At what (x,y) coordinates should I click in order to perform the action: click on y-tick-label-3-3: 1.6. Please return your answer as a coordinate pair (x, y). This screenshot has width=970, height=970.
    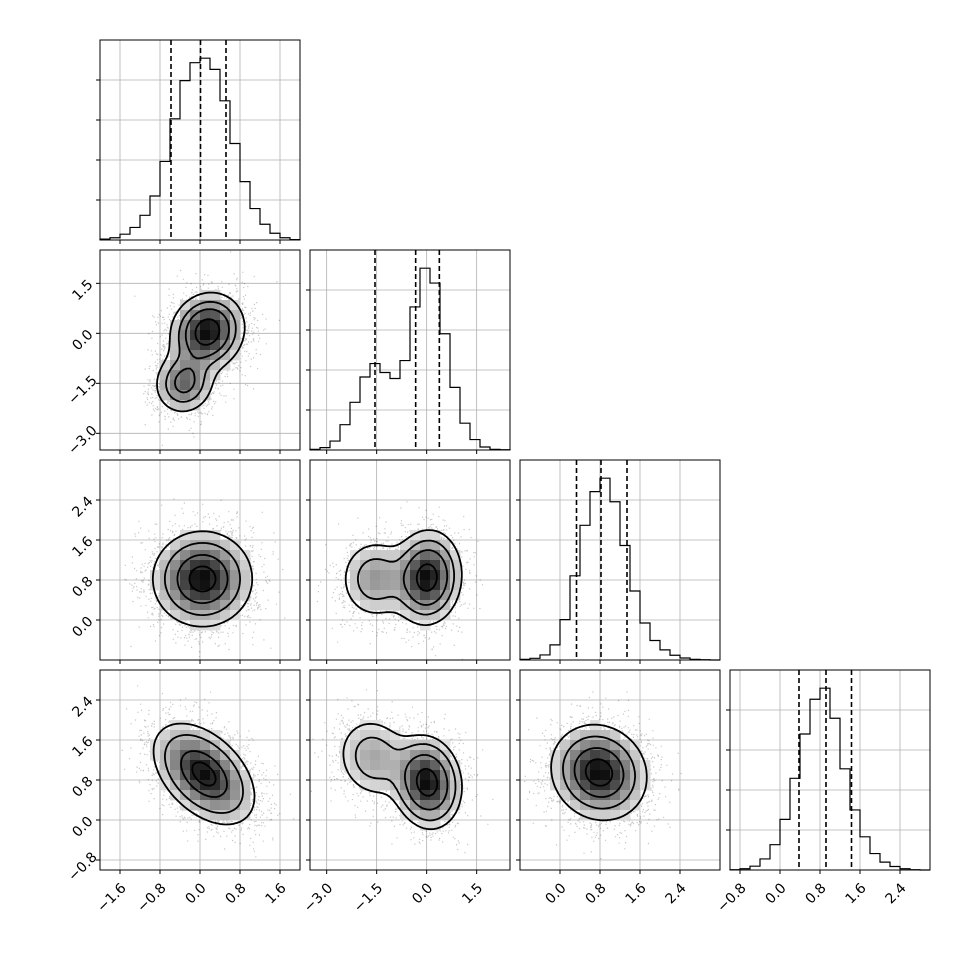
    Looking at the image, I should click on (82, 746).